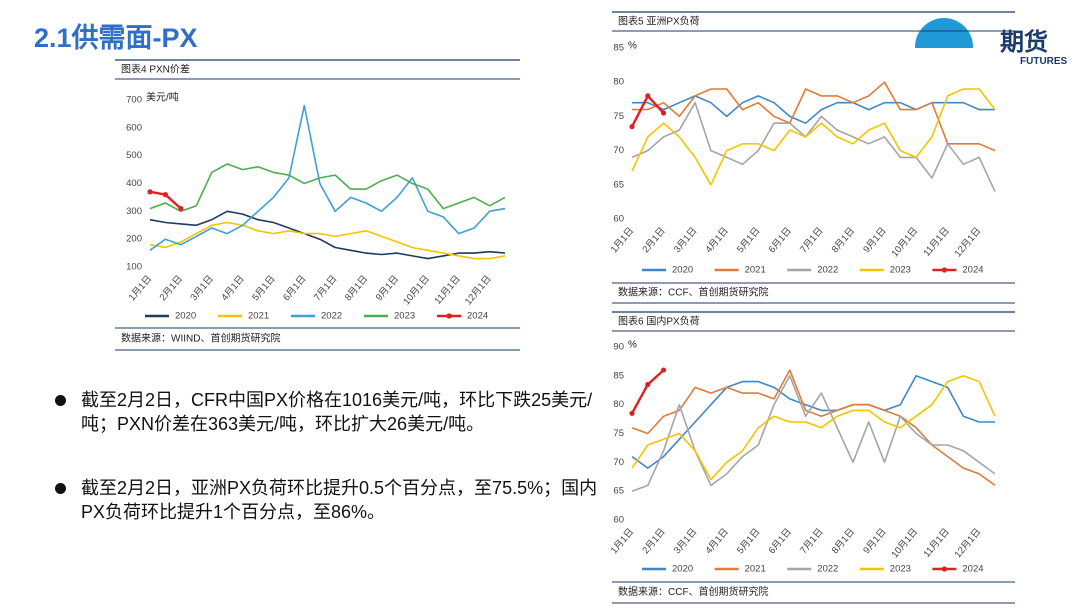  I want to click on logo-sub: FUTURES, so click(1044, 61).